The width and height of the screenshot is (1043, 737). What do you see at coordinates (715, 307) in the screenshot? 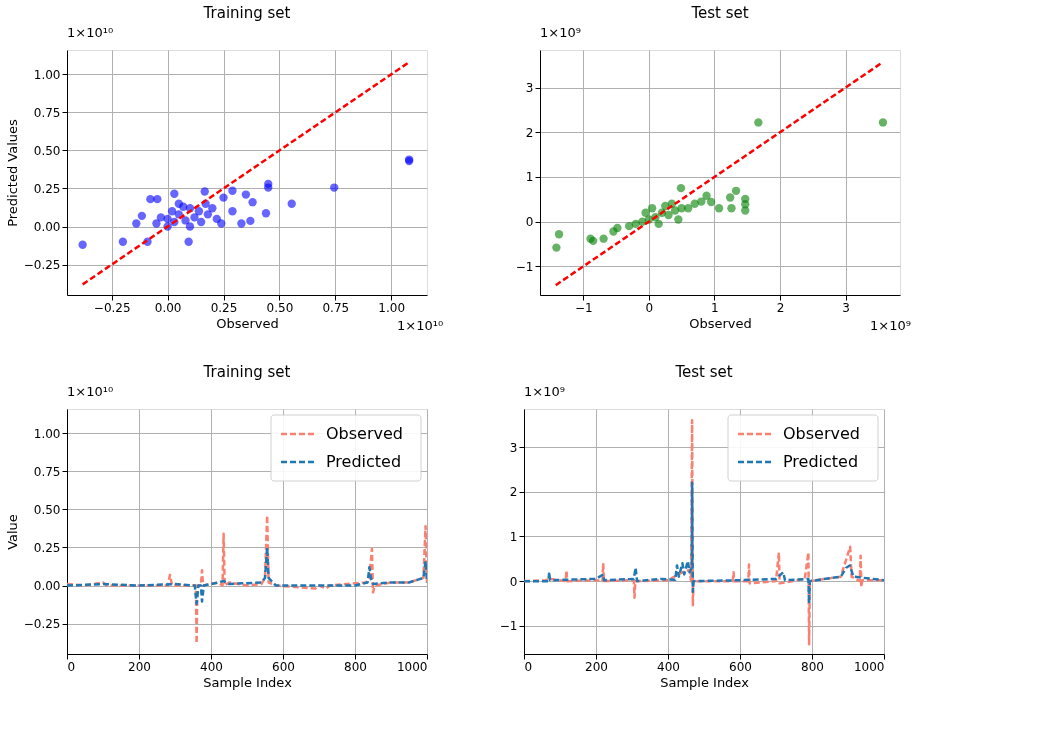
I see `x-tick-label: 1` at bounding box center [715, 307].